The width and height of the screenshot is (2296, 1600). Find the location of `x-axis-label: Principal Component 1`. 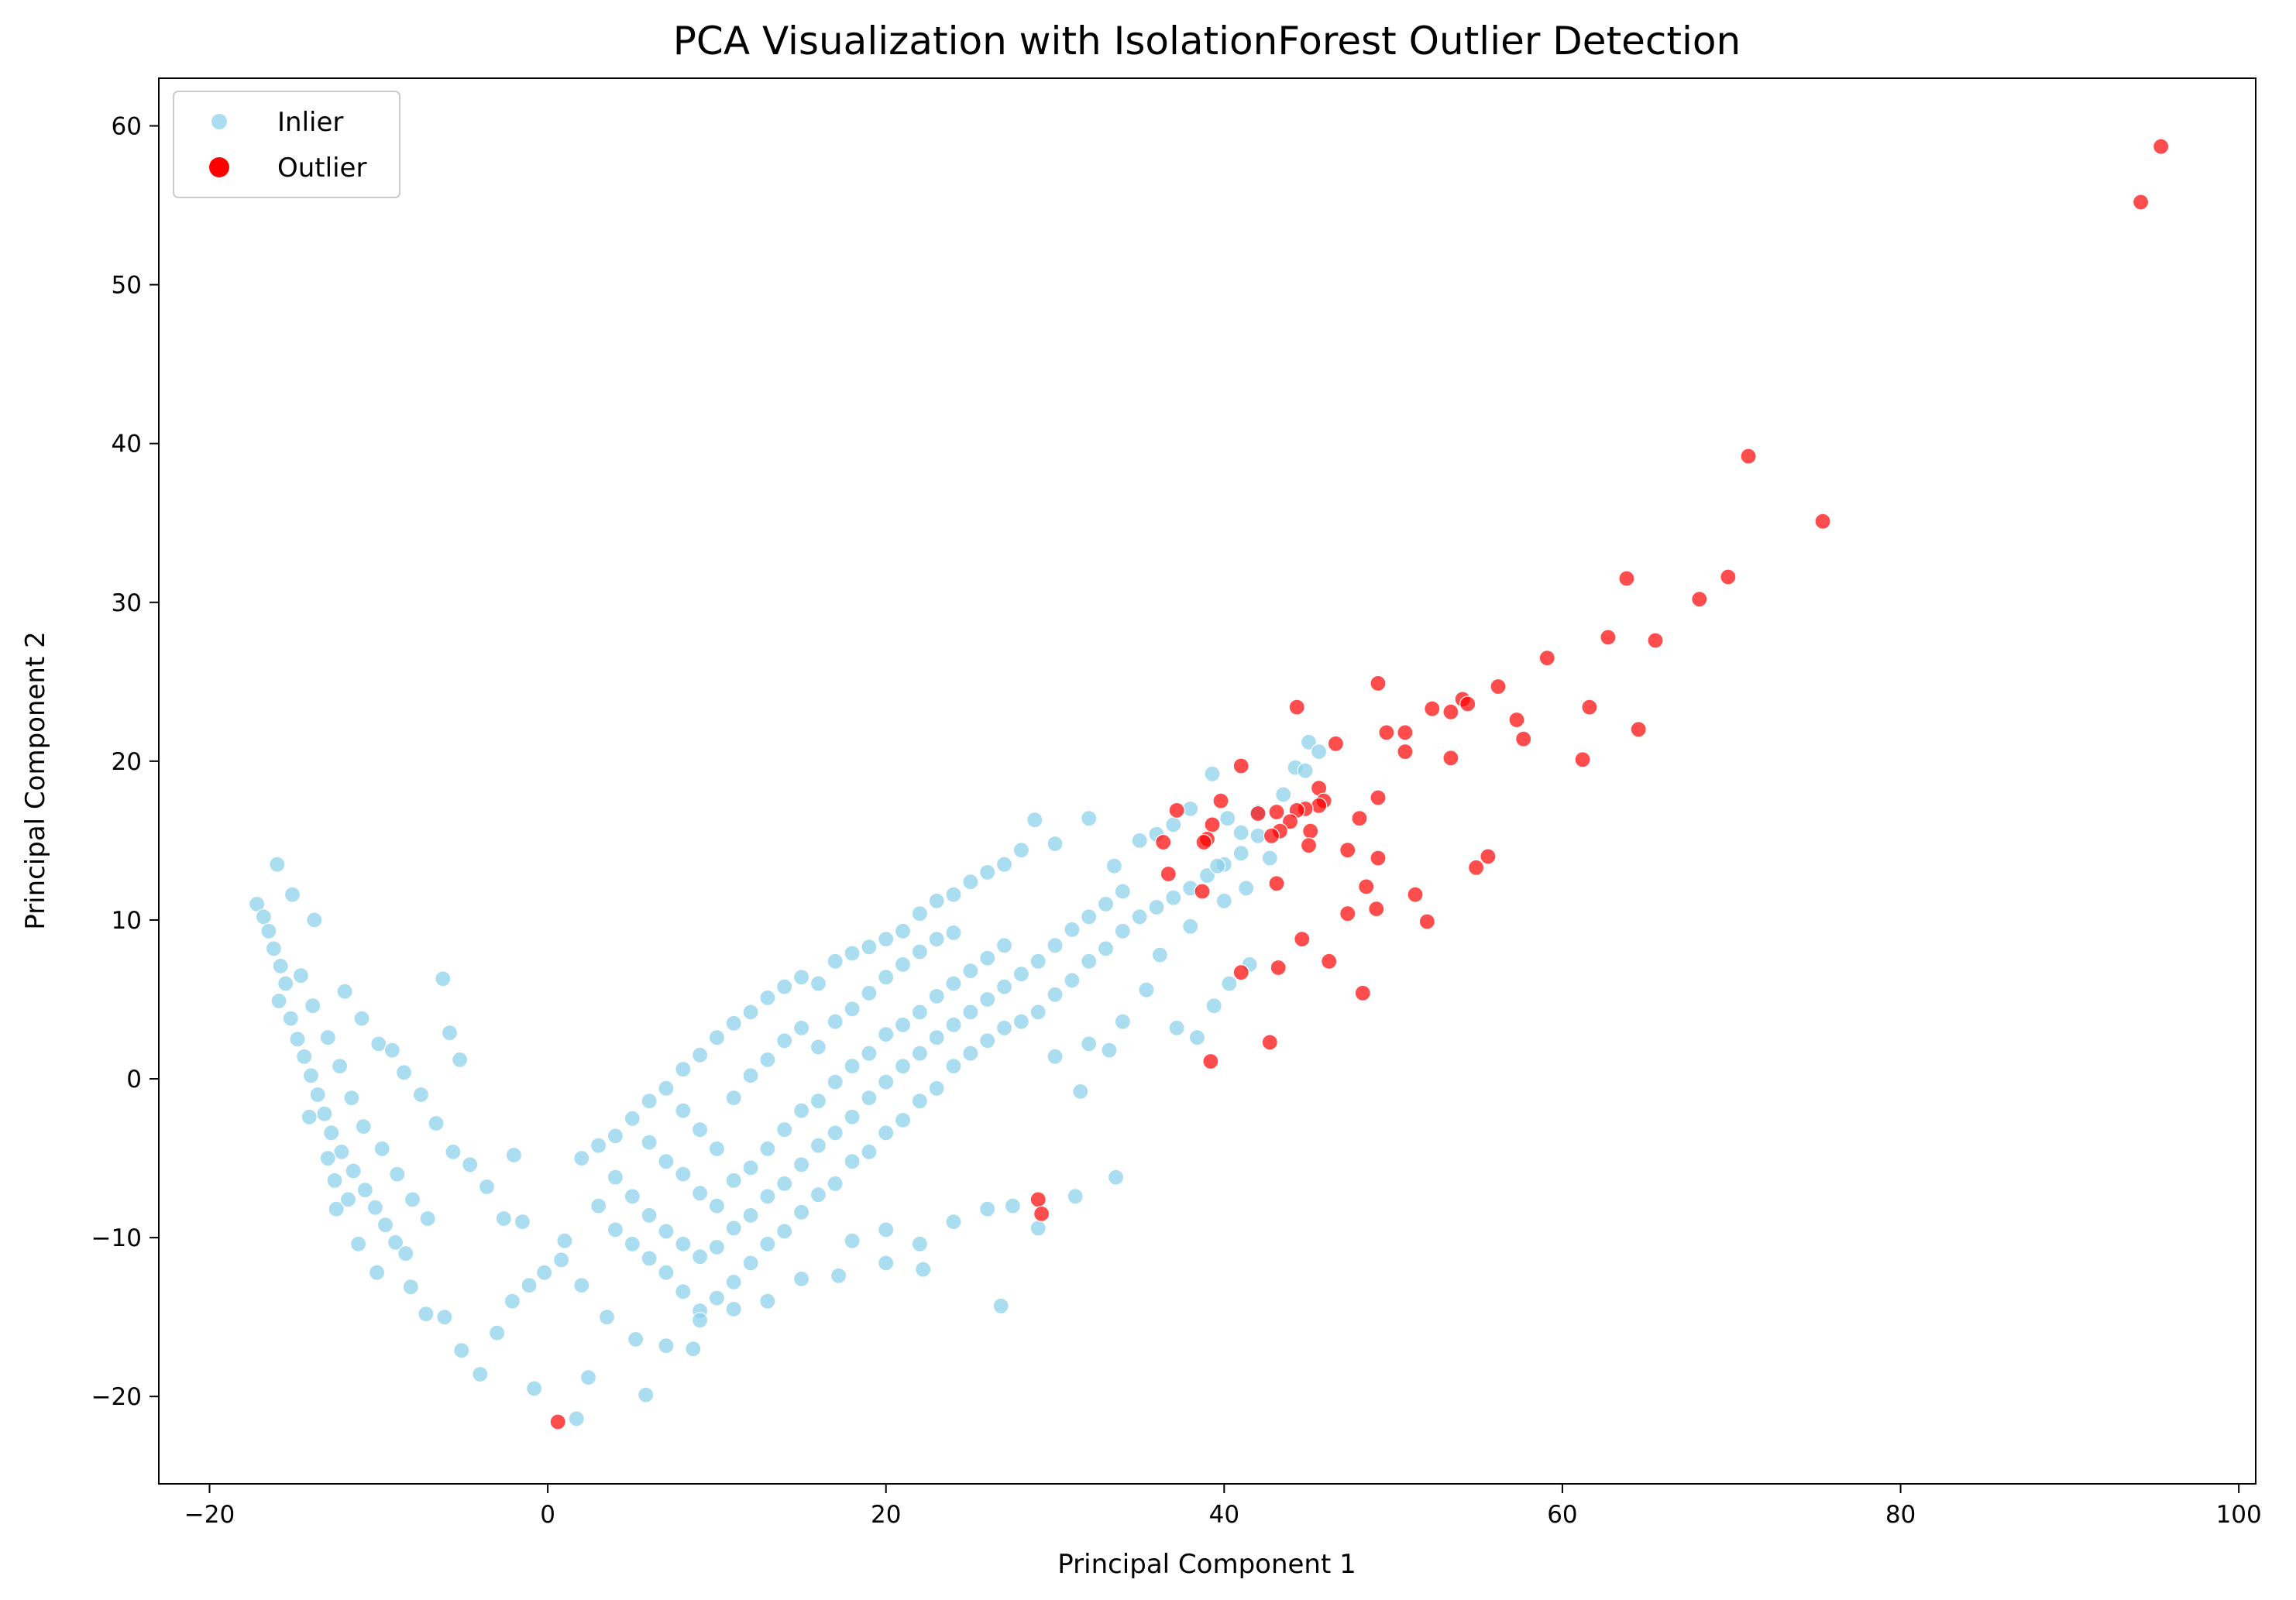

x-axis-label: Principal Component 1 is located at coordinates (1206, 1564).